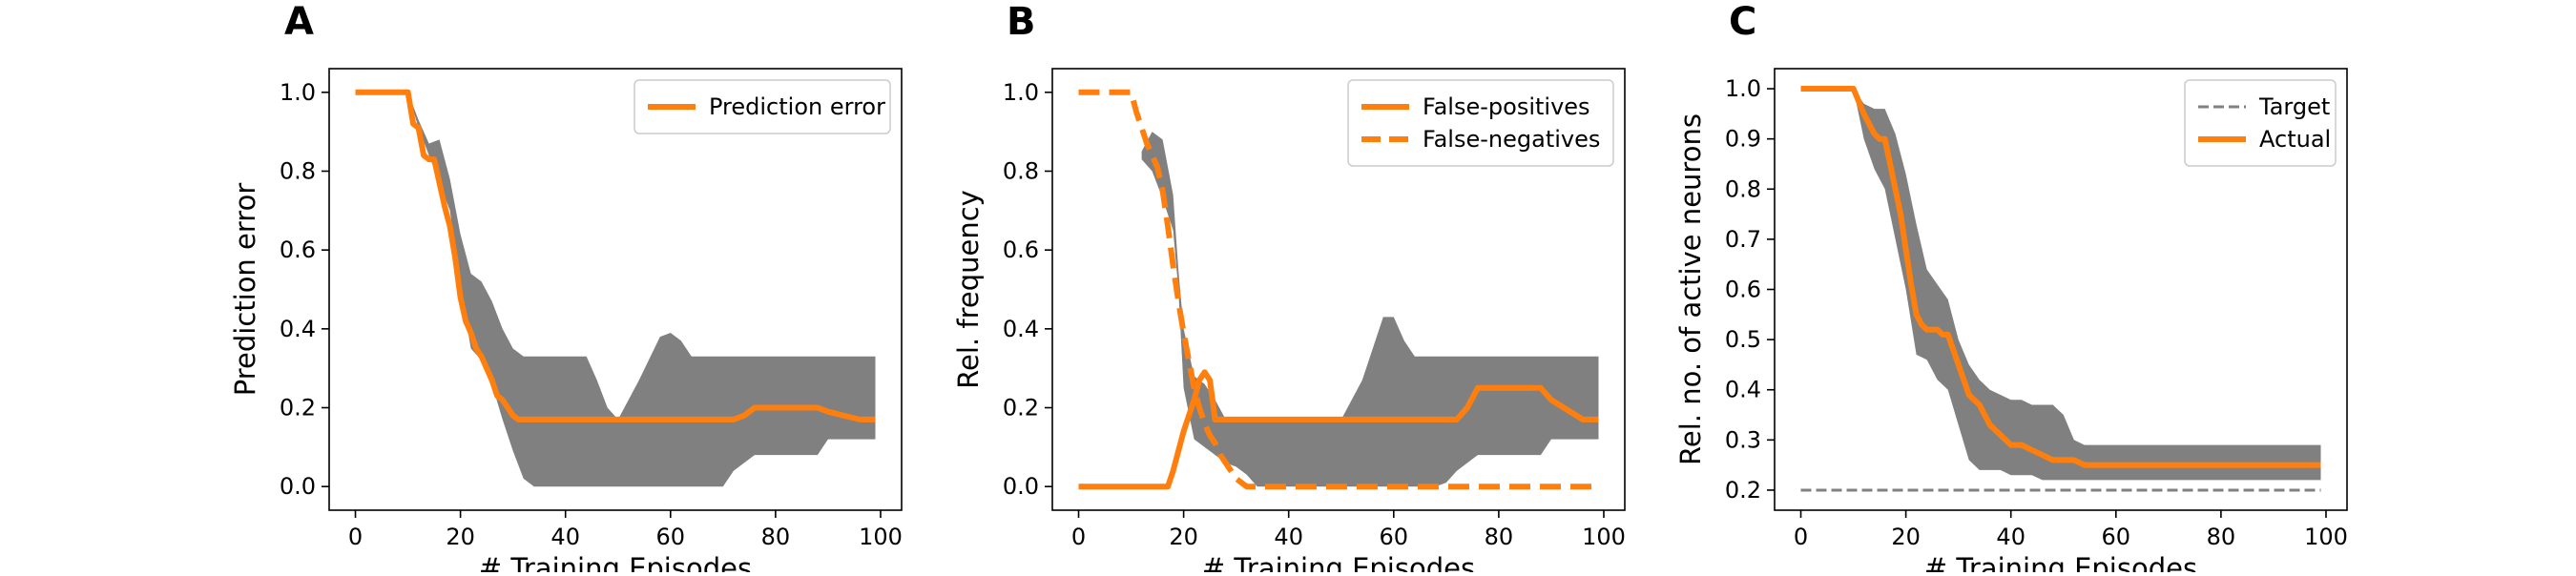 The image size is (2576, 576). I want to click on y-tick-label: 0.3, so click(1743, 440).